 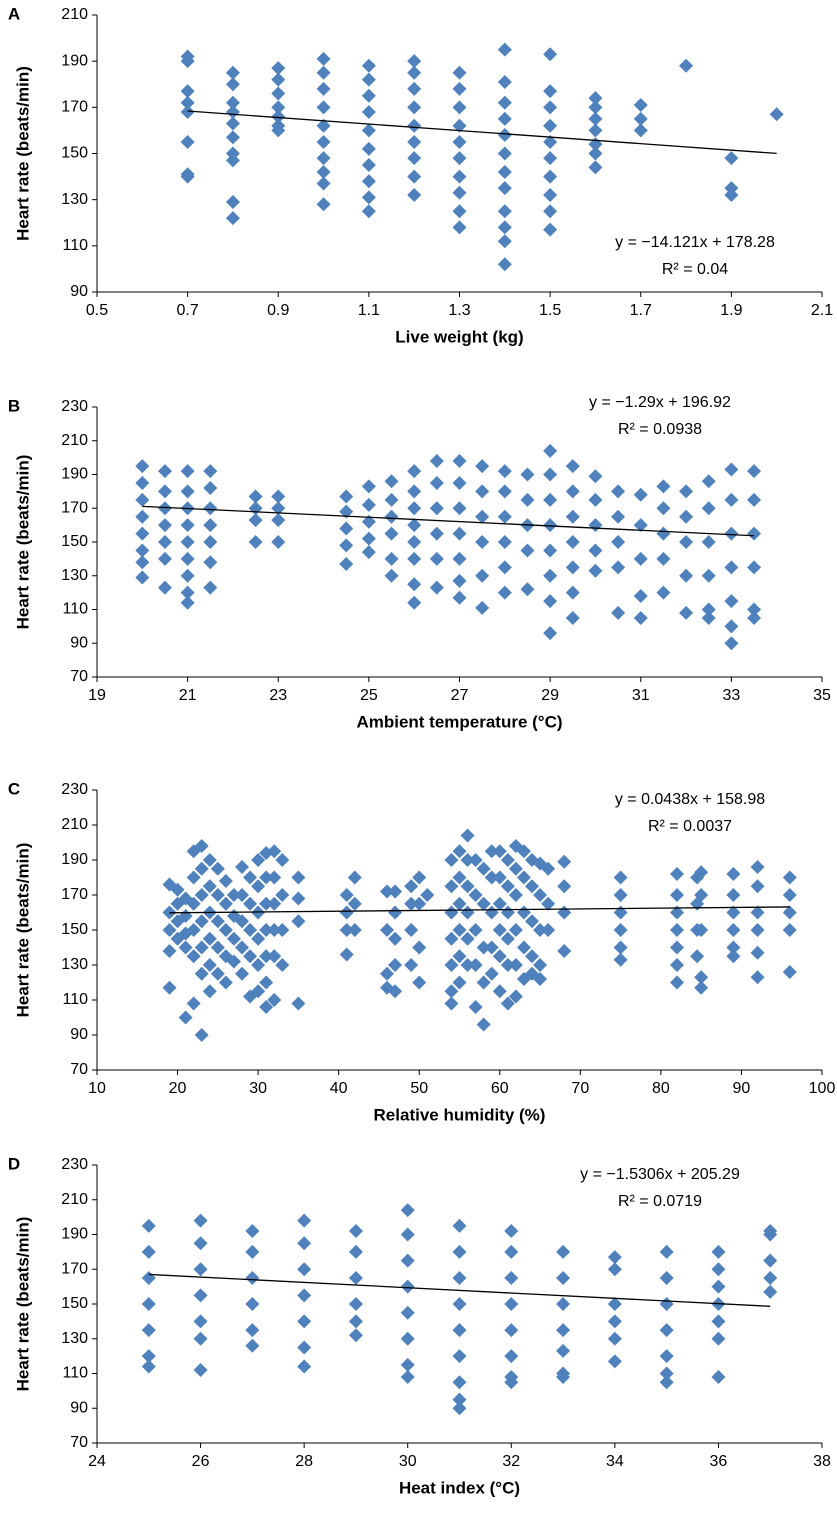 What do you see at coordinates (550, 310) in the screenshot?
I see `x-tick-label: 1.5` at bounding box center [550, 310].